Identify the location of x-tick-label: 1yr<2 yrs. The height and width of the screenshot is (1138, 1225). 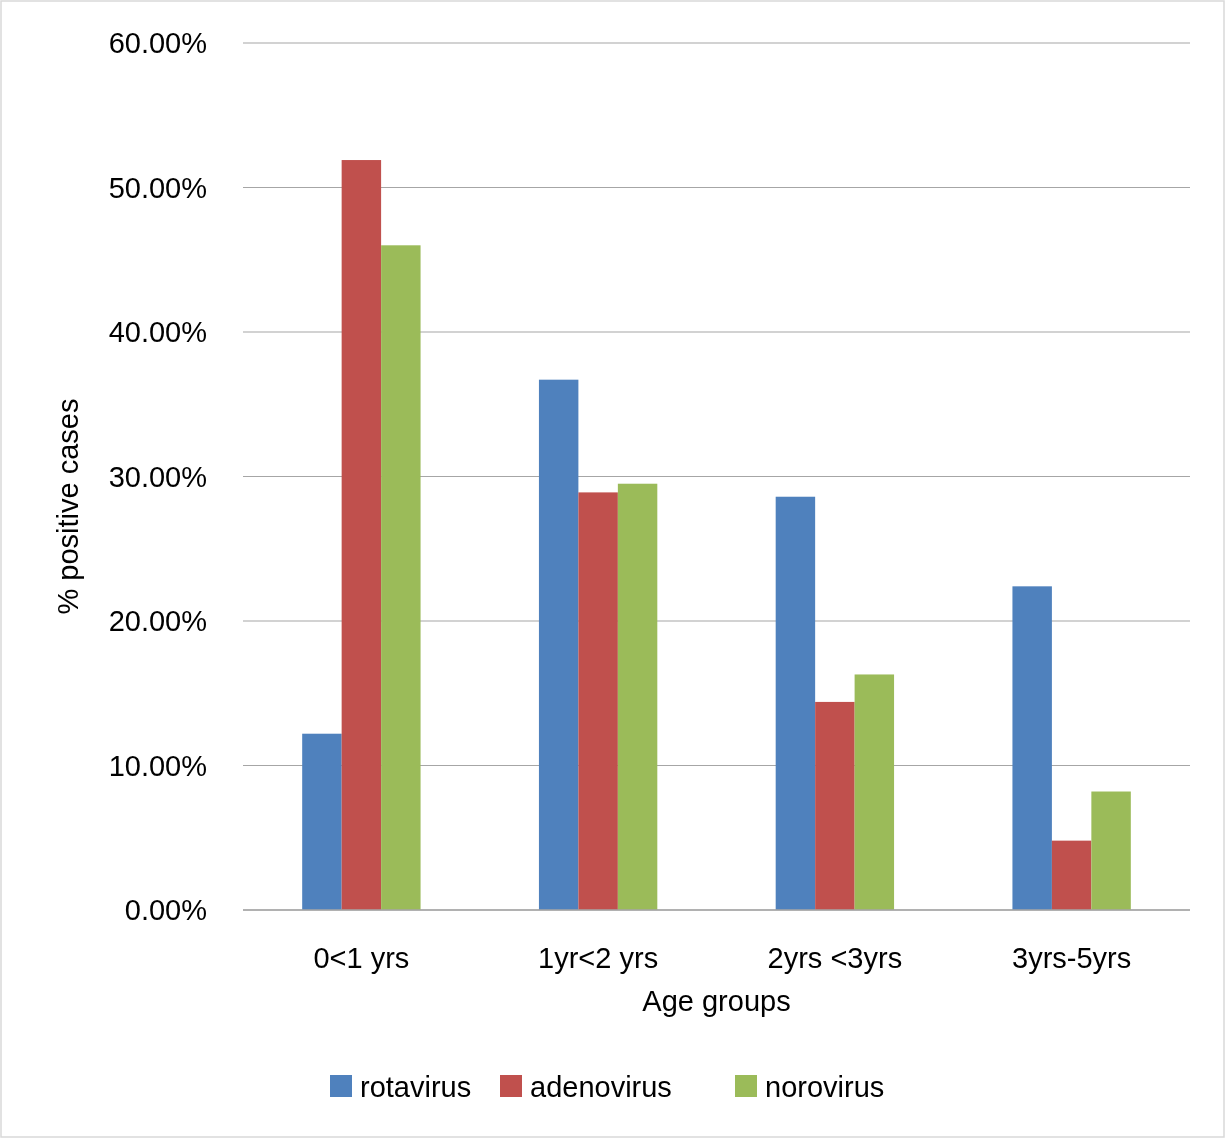
(598, 958).